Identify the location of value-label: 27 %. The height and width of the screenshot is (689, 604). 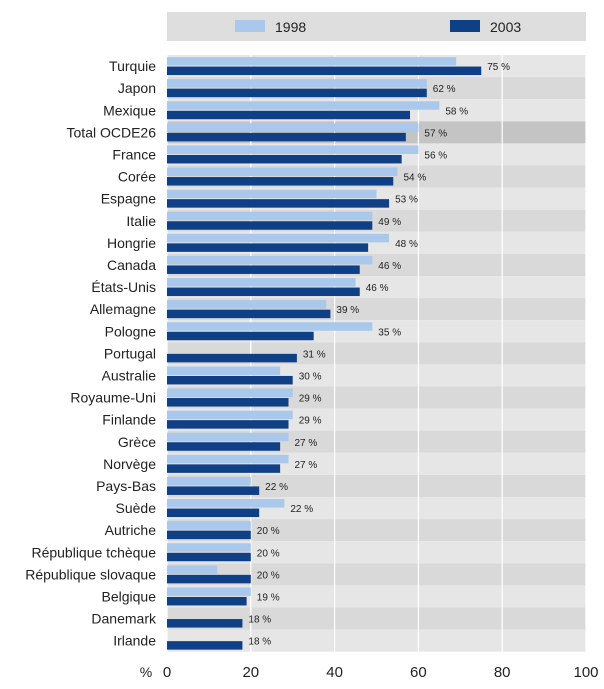
(306, 443).